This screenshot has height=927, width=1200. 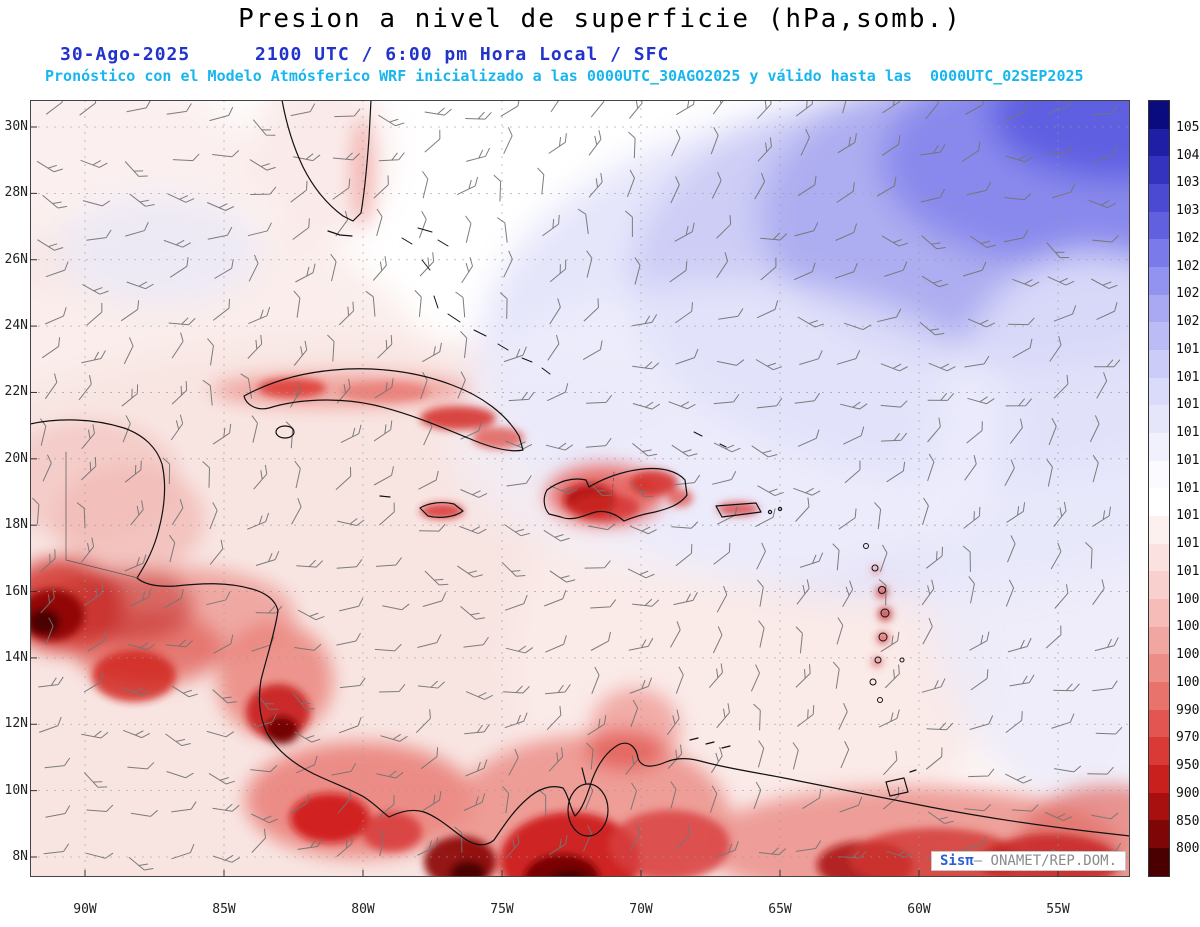 What do you see at coordinates (1188, 821) in the screenshot?
I see `colorbar-label: 850` at bounding box center [1188, 821].